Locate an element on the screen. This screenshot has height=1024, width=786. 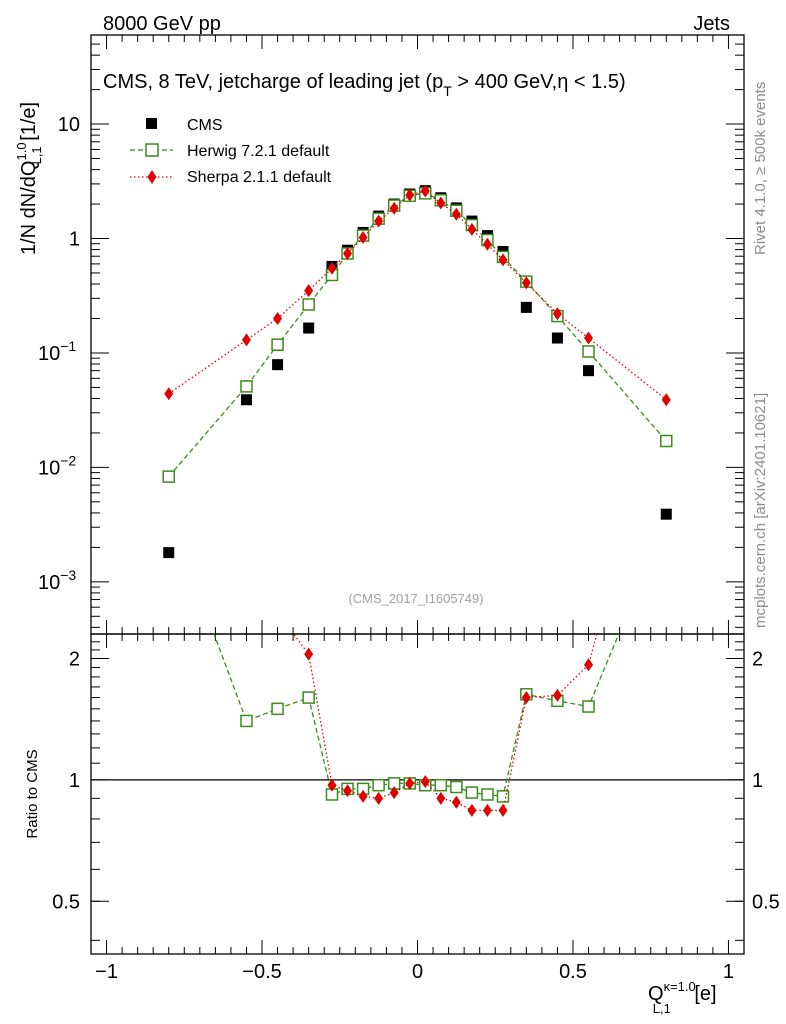
ratio-tick-label-left: 0.5 is located at coordinates (66, 902).